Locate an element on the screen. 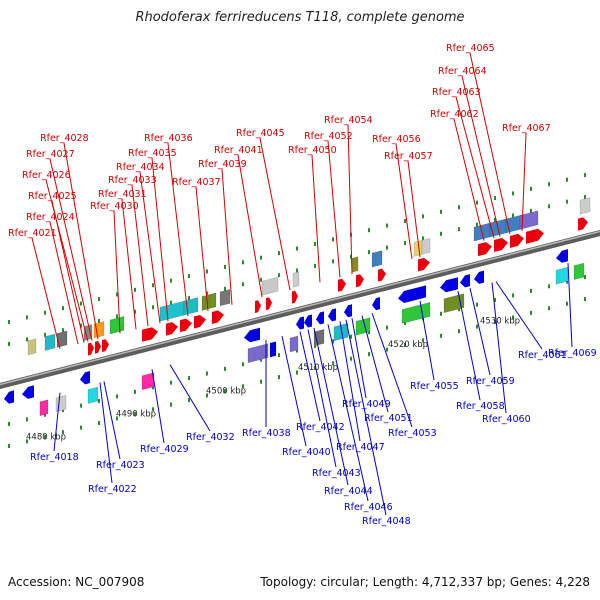  forward-gene-label: Rfer_4041 is located at coordinates (238, 150).